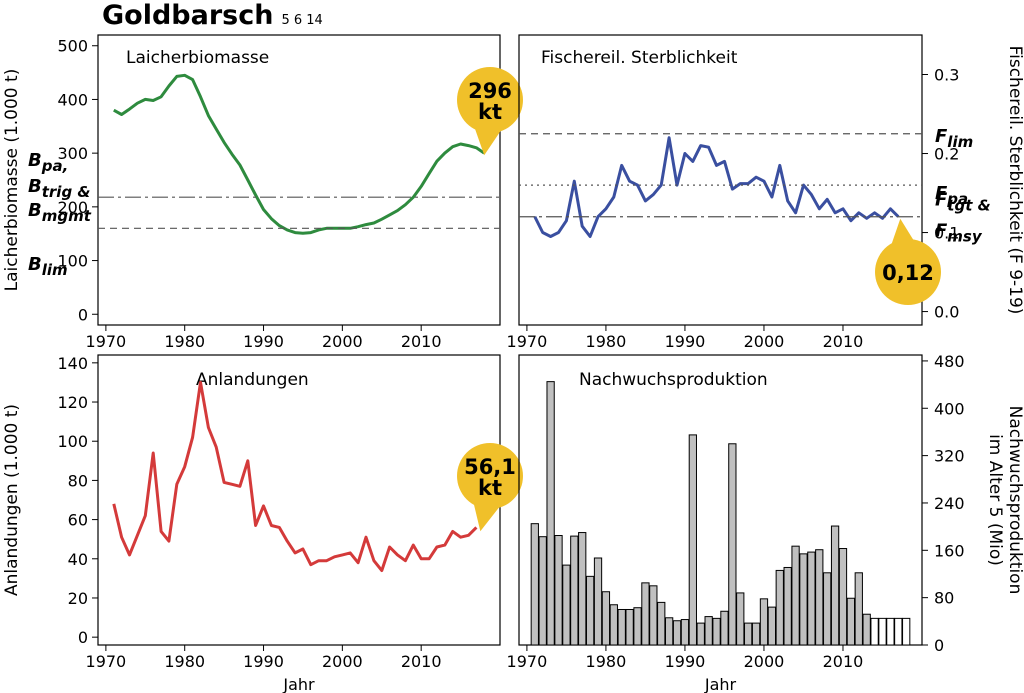 This screenshot has height=693, width=1024. What do you see at coordinates (72, 46) in the screenshot?
I see `ssb-y-tick-label: 500` at bounding box center [72, 46].